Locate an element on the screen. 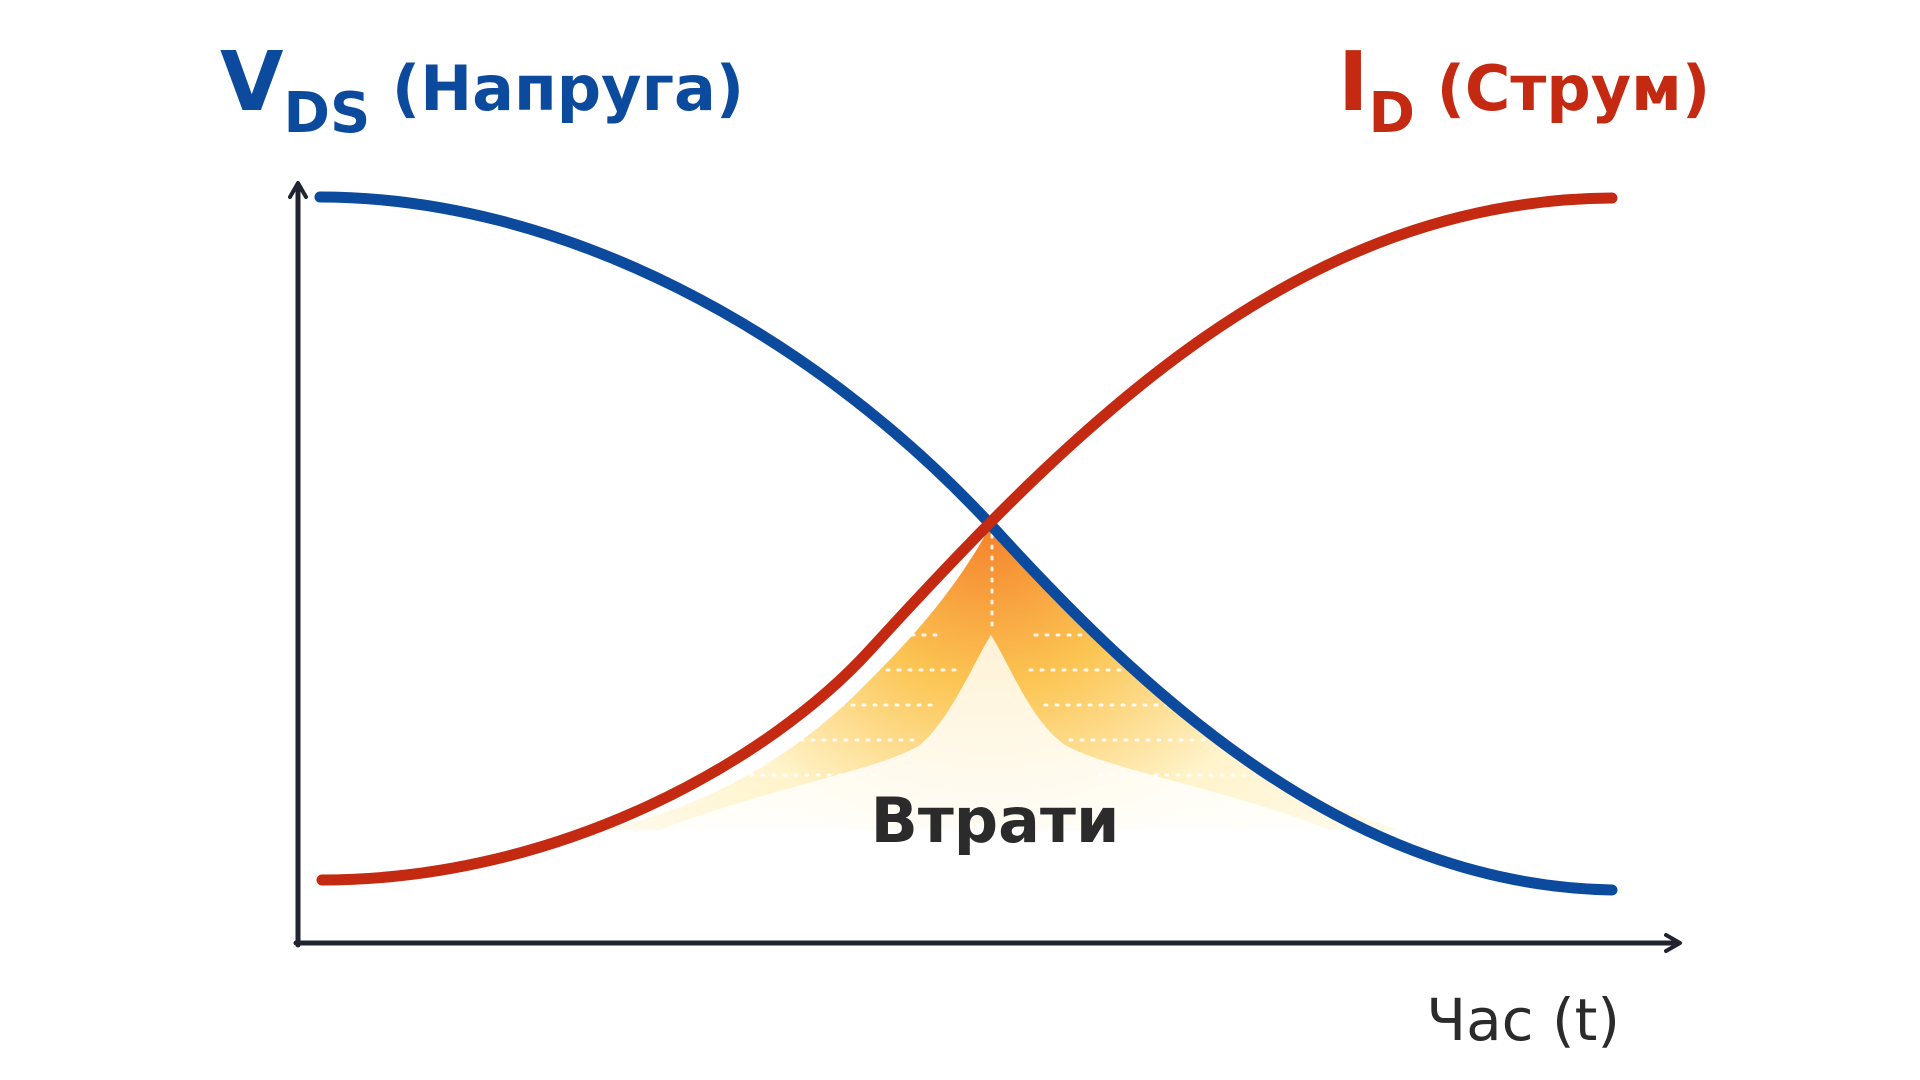 The image size is (1920, 1080). loss-inner-peak is located at coordinates (995, 732).